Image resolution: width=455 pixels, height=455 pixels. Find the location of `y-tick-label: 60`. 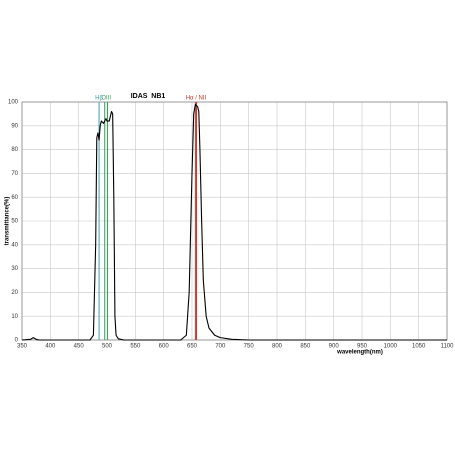

y-tick-label: 60 is located at coordinates (14, 198).